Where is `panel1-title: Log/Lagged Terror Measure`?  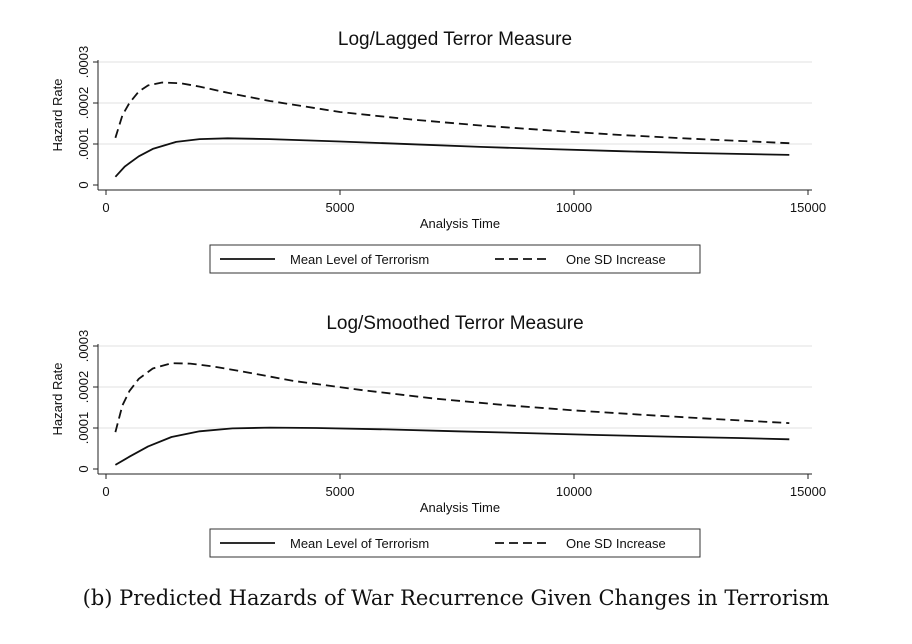 panel1-title: Log/Lagged Terror Measure is located at coordinates (455, 39).